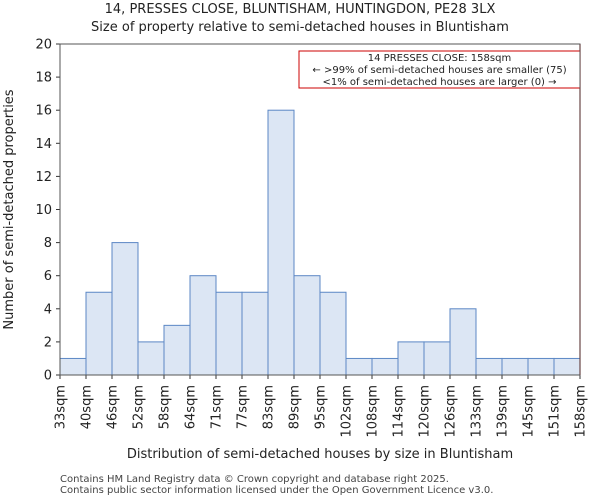 This screenshot has height=500, width=600. Describe the element at coordinates (489, 366) in the screenshot. I see `histogram-bar-133sqm` at that location.